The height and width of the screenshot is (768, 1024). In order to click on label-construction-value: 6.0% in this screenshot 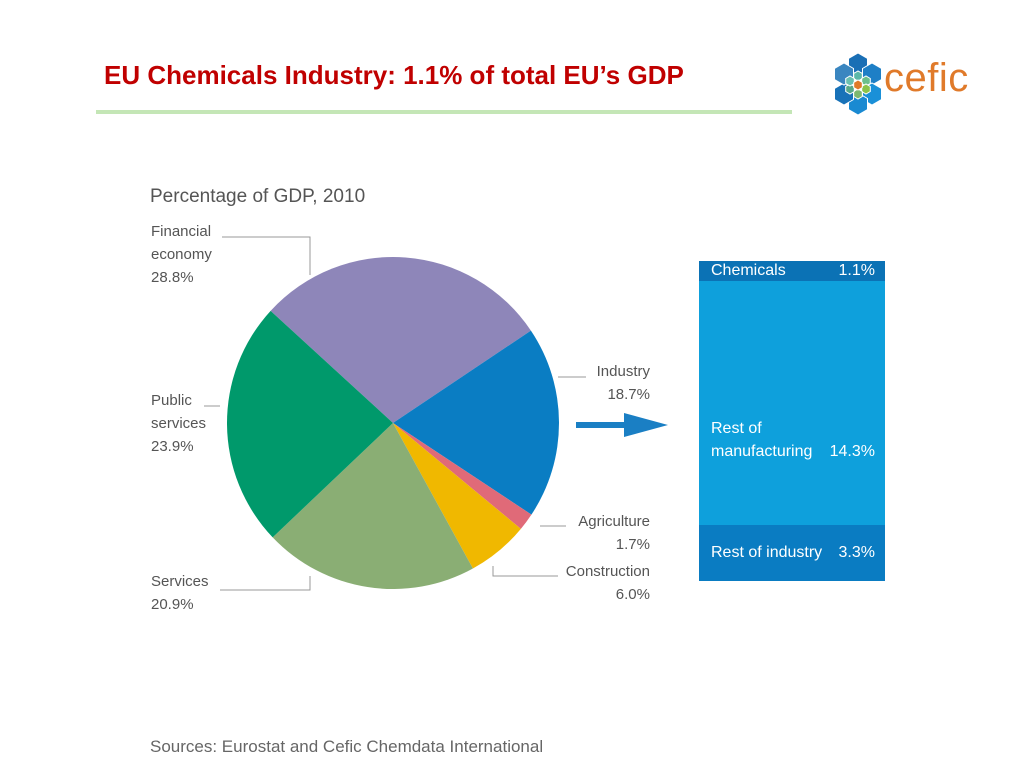, I will do `click(632, 594)`.